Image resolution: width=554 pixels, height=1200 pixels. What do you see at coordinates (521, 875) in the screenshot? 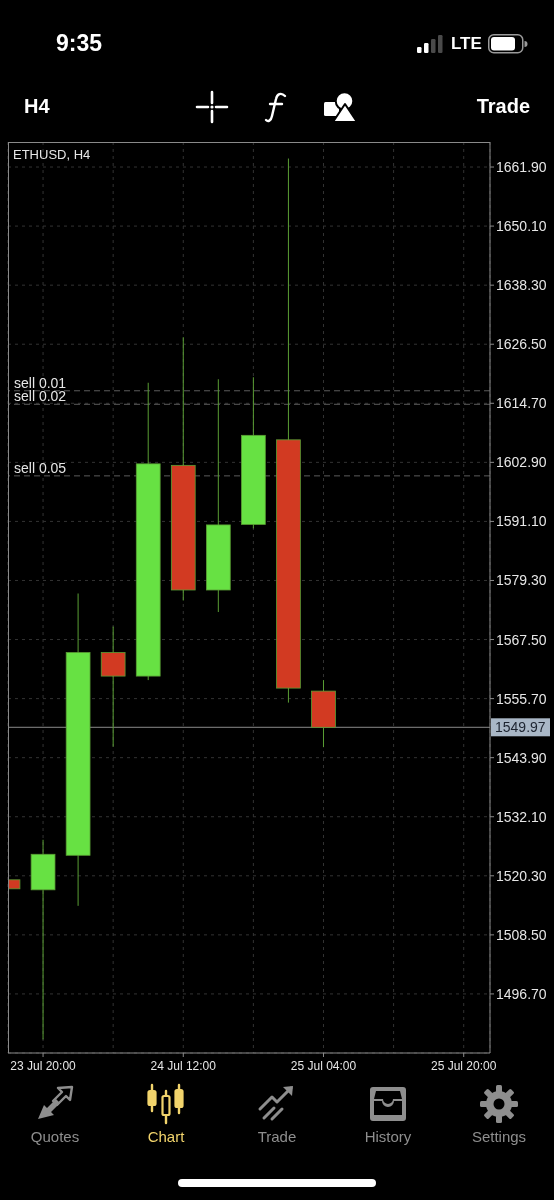
I see `y-tick-label: 1520.30` at bounding box center [521, 875].